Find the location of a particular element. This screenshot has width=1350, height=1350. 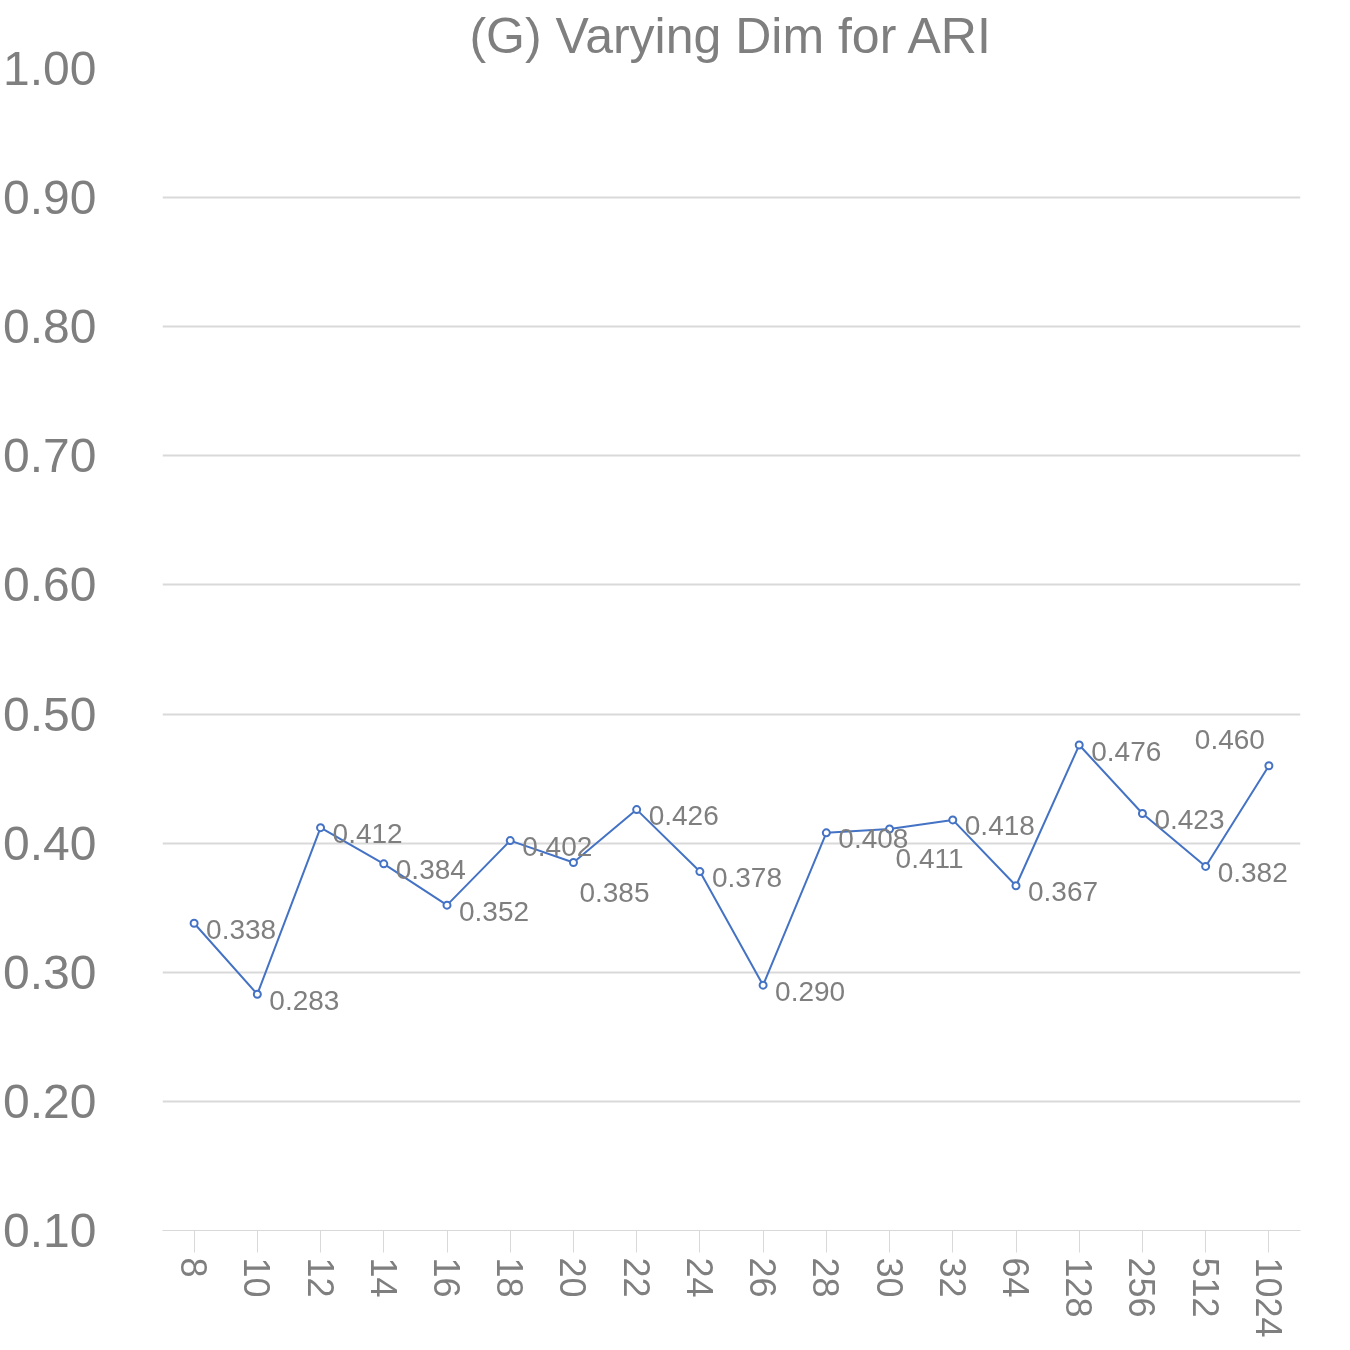

y-tick-label: 0.60 is located at coordinates (50, 585).